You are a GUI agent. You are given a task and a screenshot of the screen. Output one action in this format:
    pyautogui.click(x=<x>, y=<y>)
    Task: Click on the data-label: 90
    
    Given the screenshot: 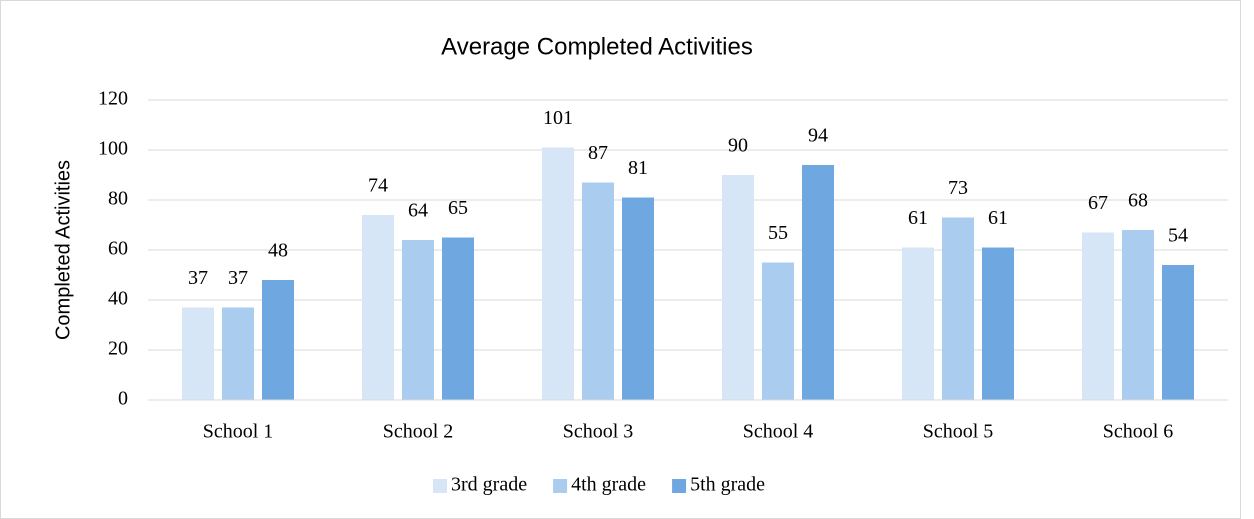 What is the action you would take?
    pyautogui.click(x=738, y=146)
    